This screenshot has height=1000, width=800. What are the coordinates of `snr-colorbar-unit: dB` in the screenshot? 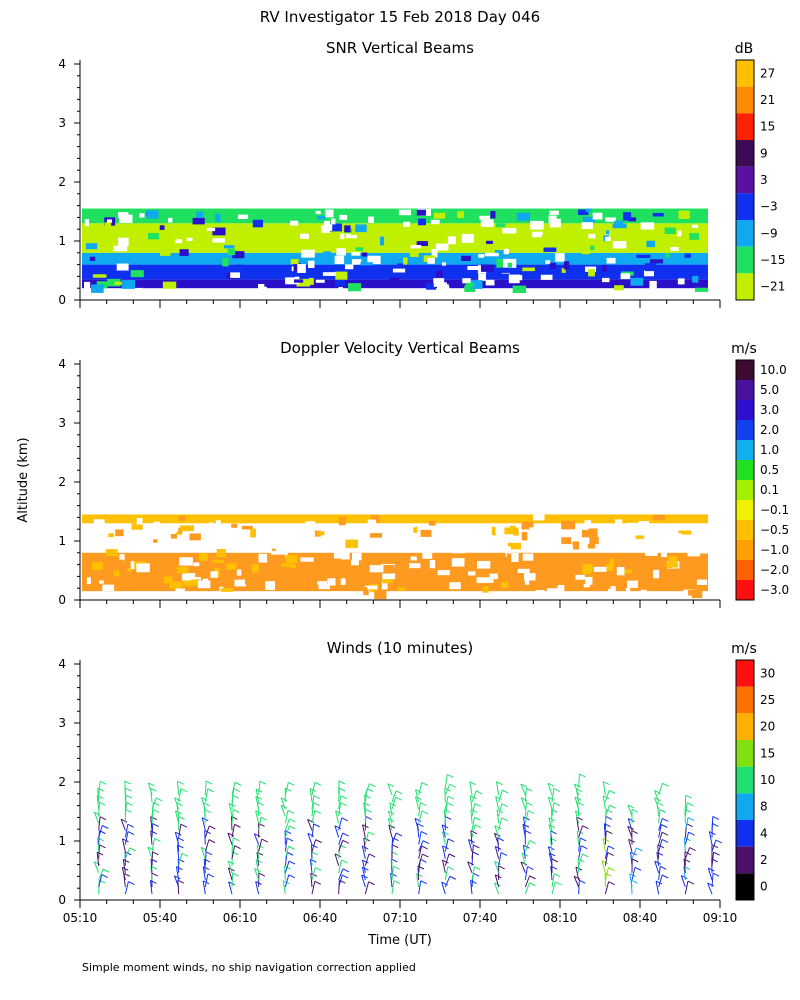 It's located at (744, 49).